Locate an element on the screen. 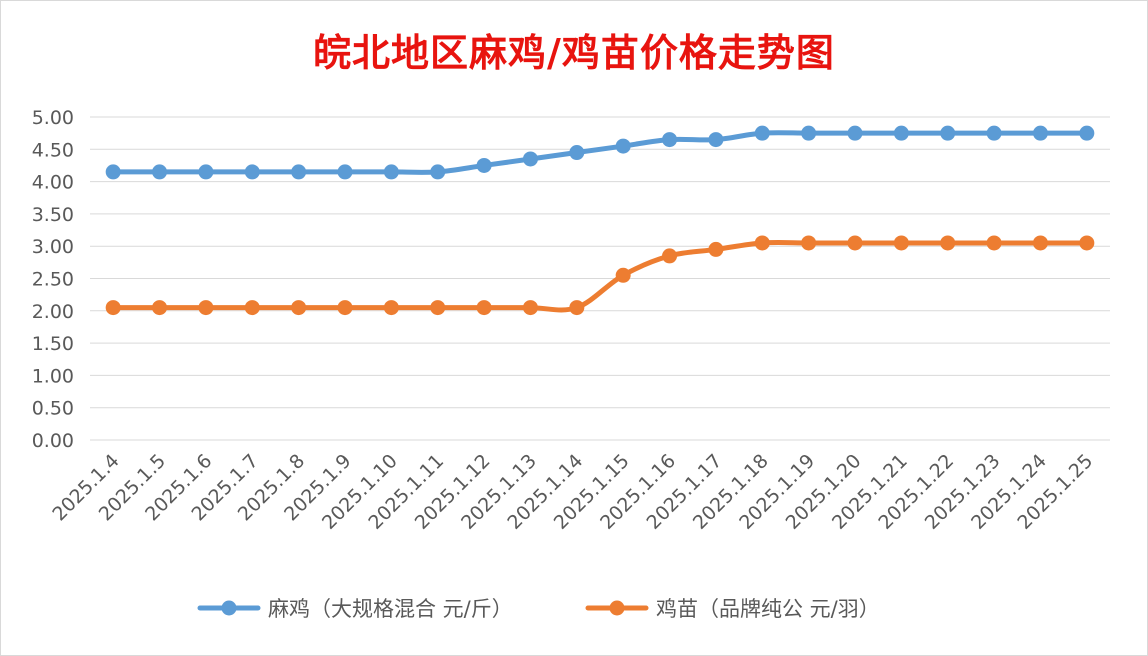 The height and width of the screenshot is (656, 1148). y-tick-label: 4.50 is located at coordinates (53, 150).